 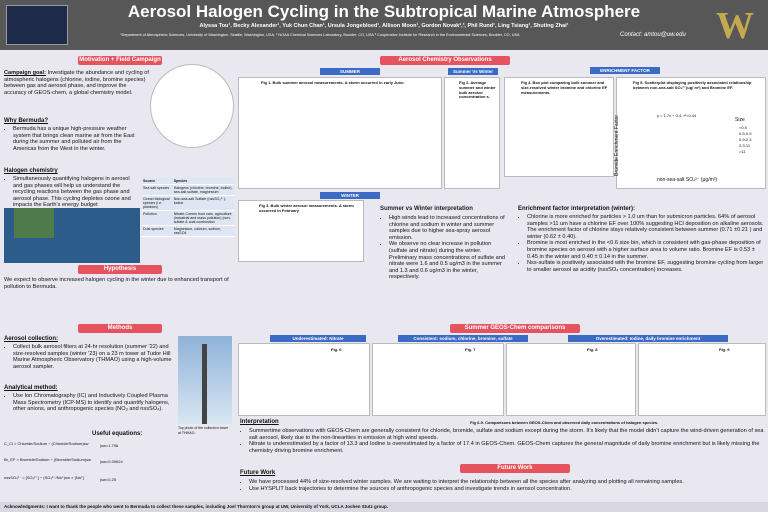 I want to click on subheading: Useful equations:, so click(x=117, y=434).